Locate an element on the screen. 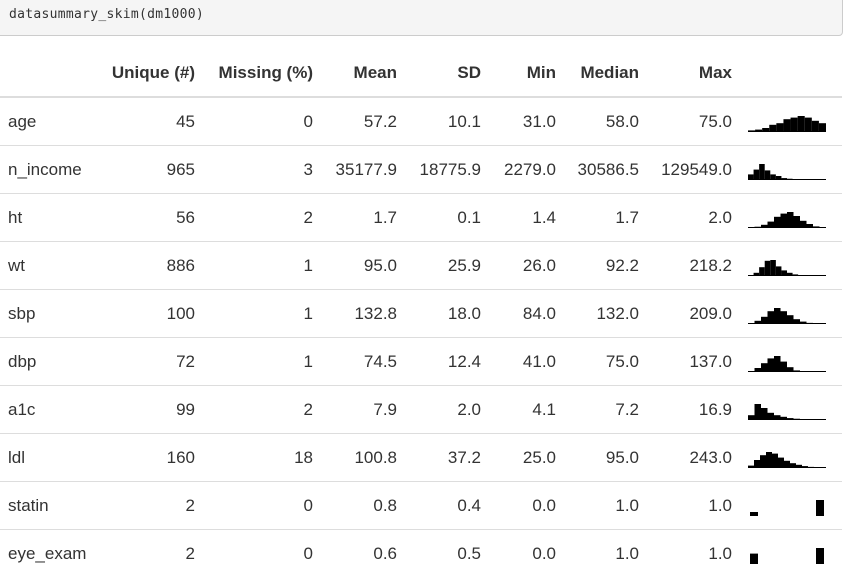 The width and height of the screenshot is (846, 586). max-value: 209.0 is located at coordinates (693, 313).